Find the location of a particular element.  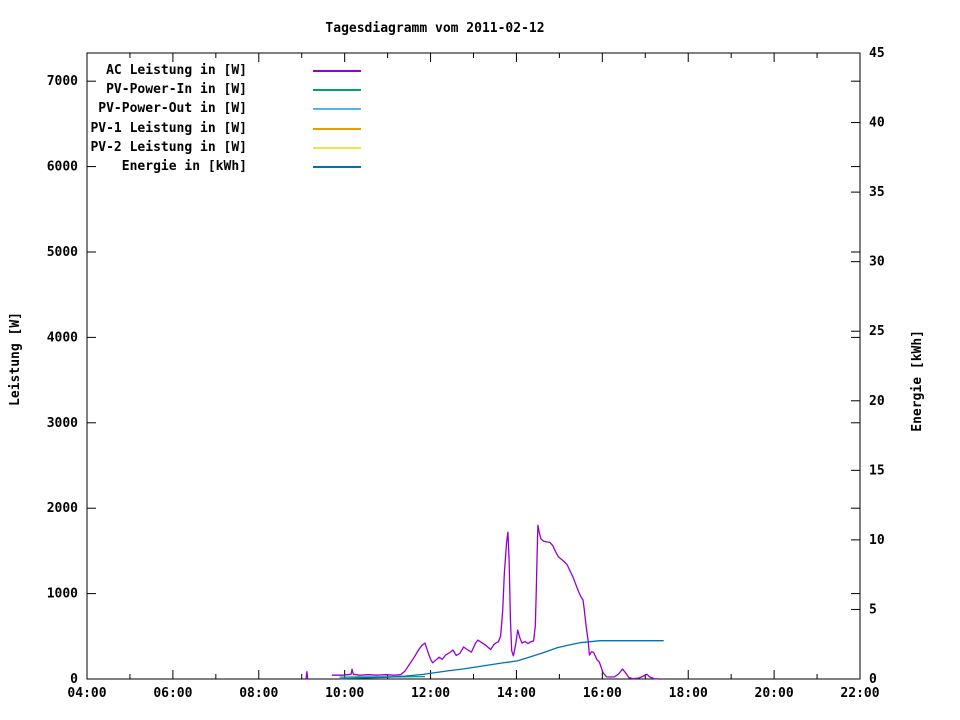

legend-item-label: PV-Power-Out in [W] is located at coordinates (172, 109).